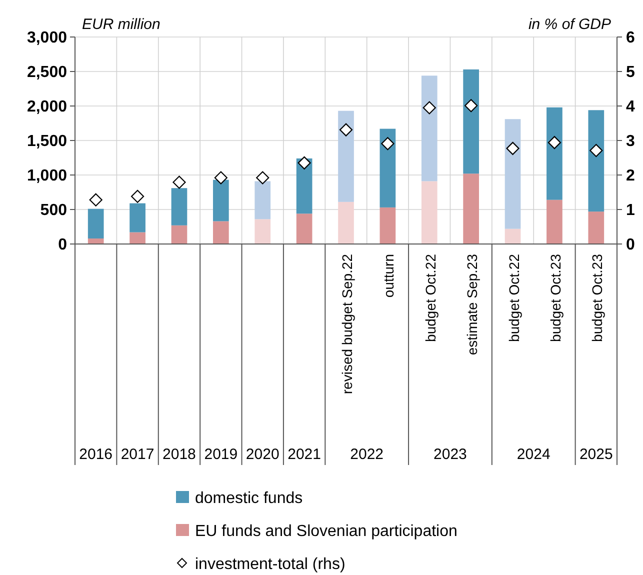 This screenshot has width=643, height=575. Describe the element at coordinates (304, 454) in the screenshot. I see `text: 2021` at that location.